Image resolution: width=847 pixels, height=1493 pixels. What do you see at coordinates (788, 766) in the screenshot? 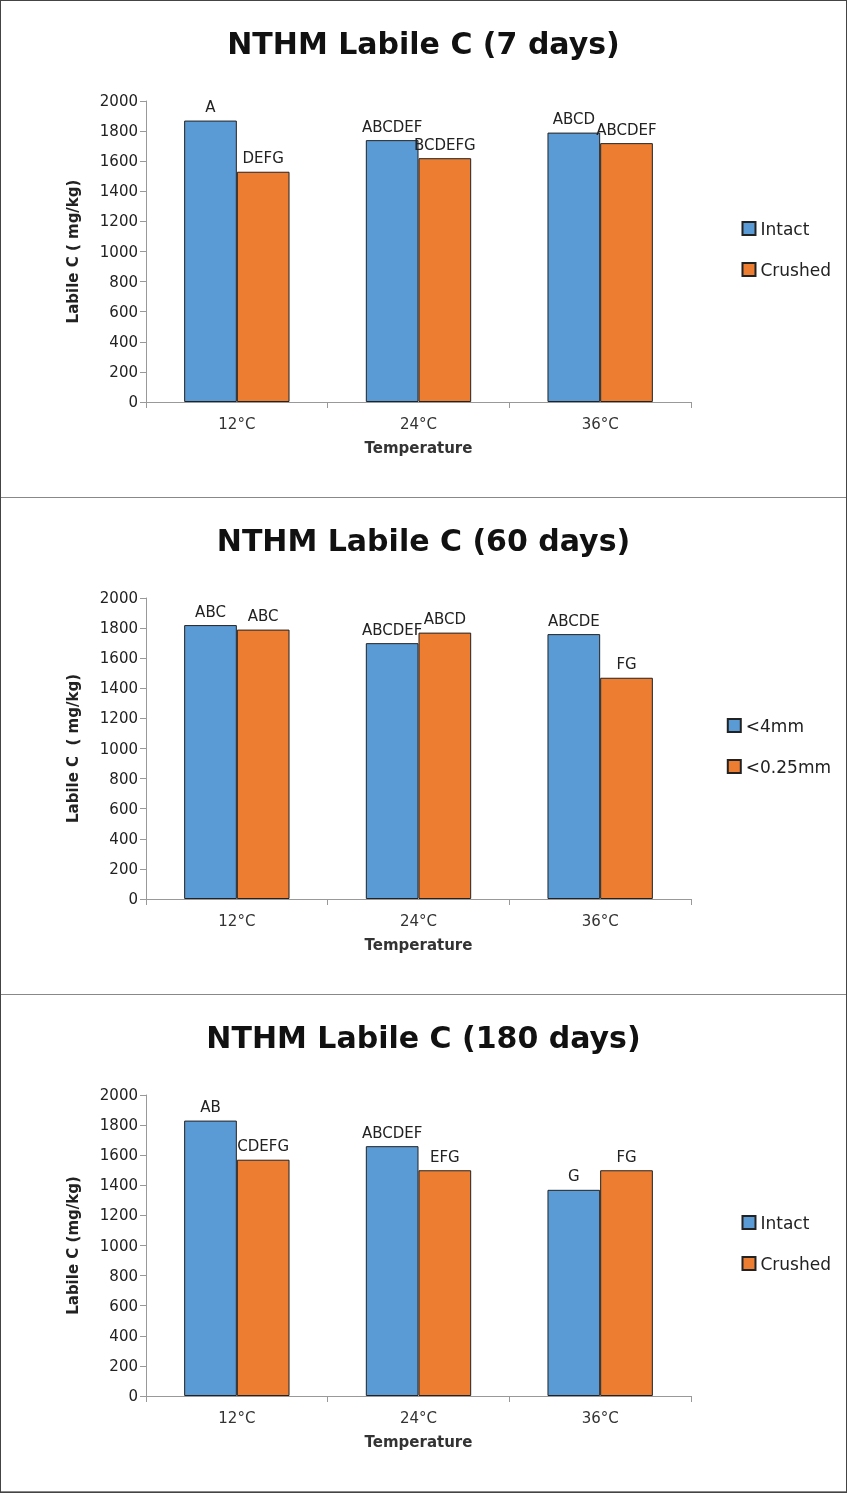
I see `legend-label: <0.25mm` at bounding box center [788, 766].